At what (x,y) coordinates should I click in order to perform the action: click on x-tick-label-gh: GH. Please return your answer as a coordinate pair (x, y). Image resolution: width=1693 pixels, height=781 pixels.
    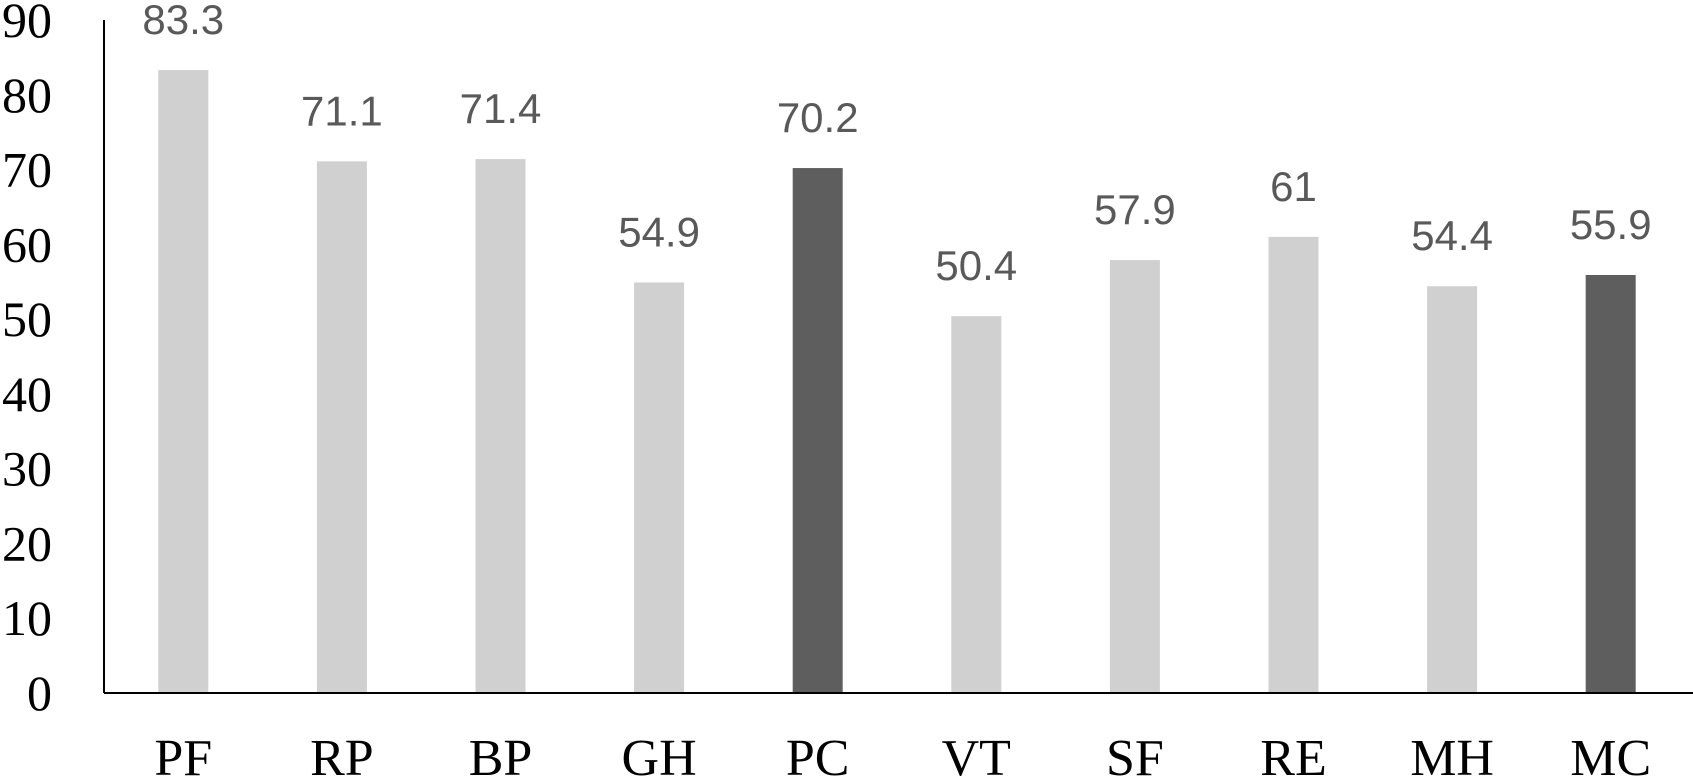
    Looking at the image, I should click on (659, 755).